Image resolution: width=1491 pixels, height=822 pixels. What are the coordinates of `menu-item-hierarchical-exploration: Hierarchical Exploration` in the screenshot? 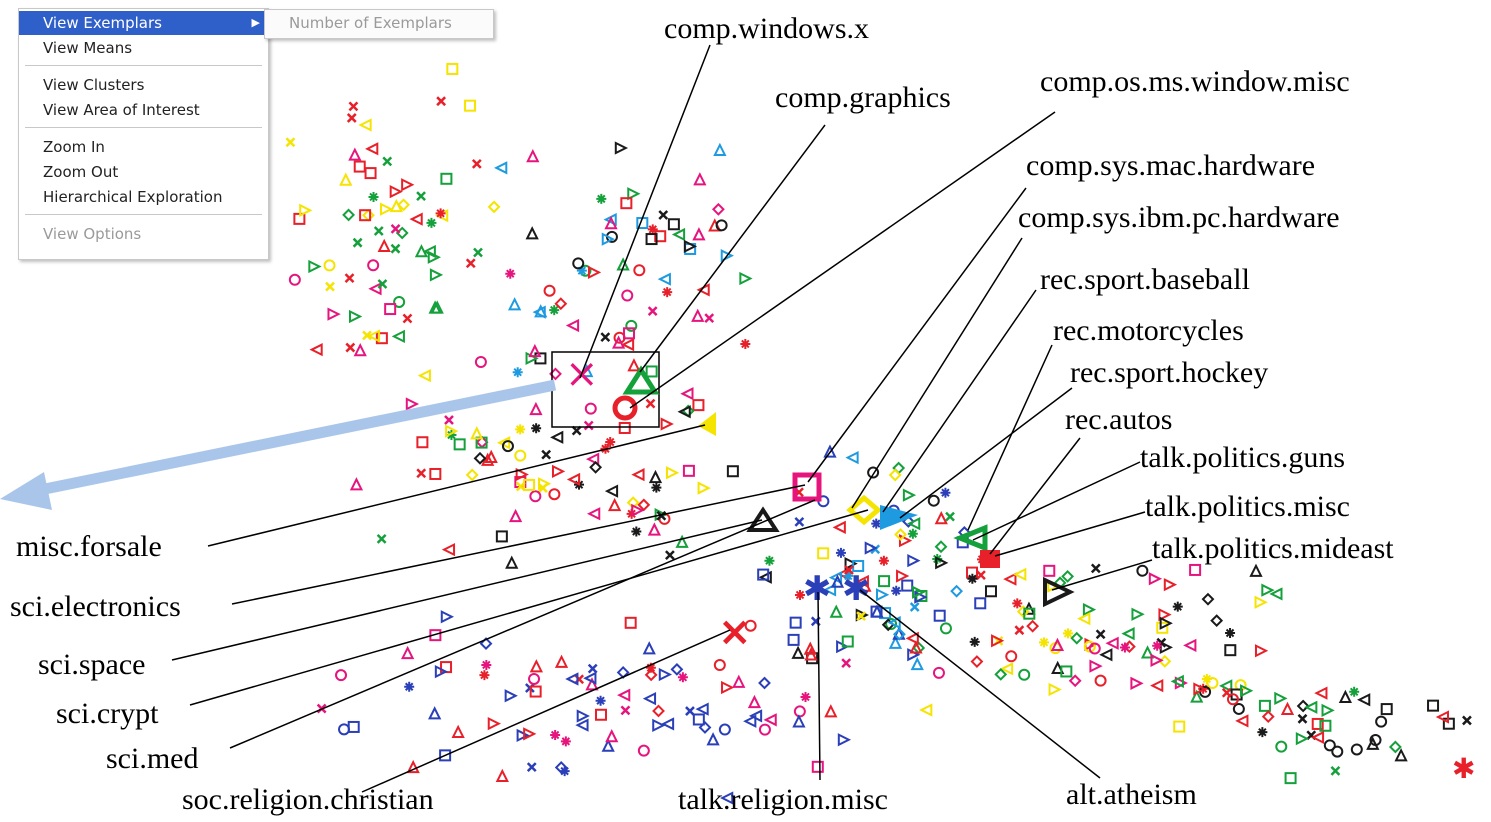 It's located at (143, 197).